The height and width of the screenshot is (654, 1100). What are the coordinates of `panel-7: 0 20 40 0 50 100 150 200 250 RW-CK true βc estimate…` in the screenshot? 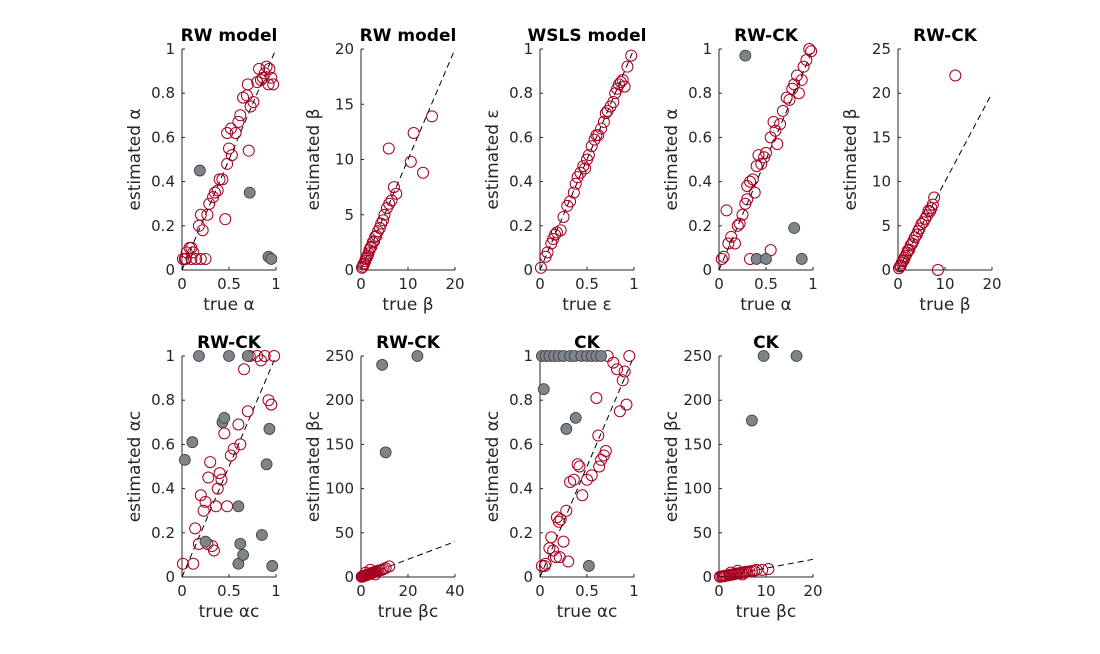 It's located at (384, 477).